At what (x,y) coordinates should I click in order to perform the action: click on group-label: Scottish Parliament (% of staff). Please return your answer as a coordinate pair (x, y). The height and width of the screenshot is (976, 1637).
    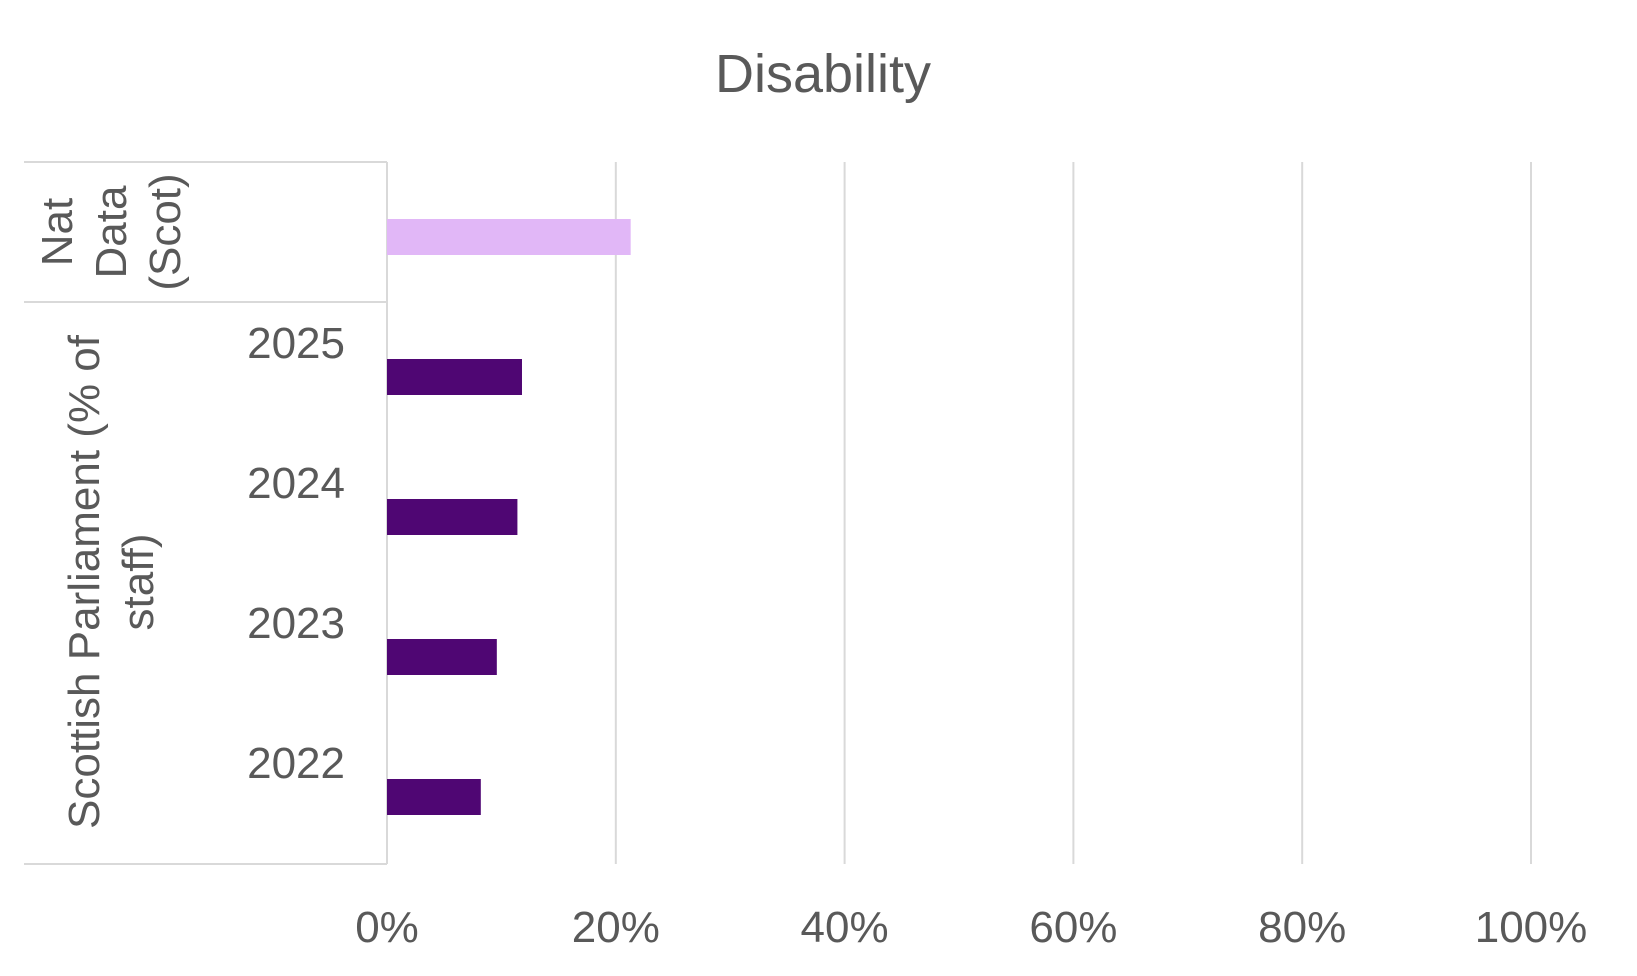
    Looking at the image, I should click on (111, 581).